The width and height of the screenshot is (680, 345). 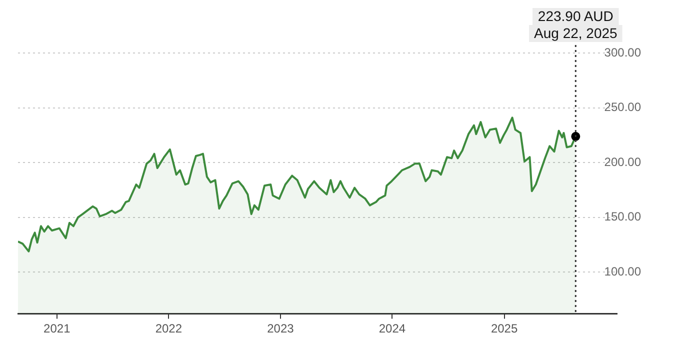 What do you see at coordinates (280, 328) in the screenshot?
I see `x-tick-label: 2023` at bounding box center [280, 328].